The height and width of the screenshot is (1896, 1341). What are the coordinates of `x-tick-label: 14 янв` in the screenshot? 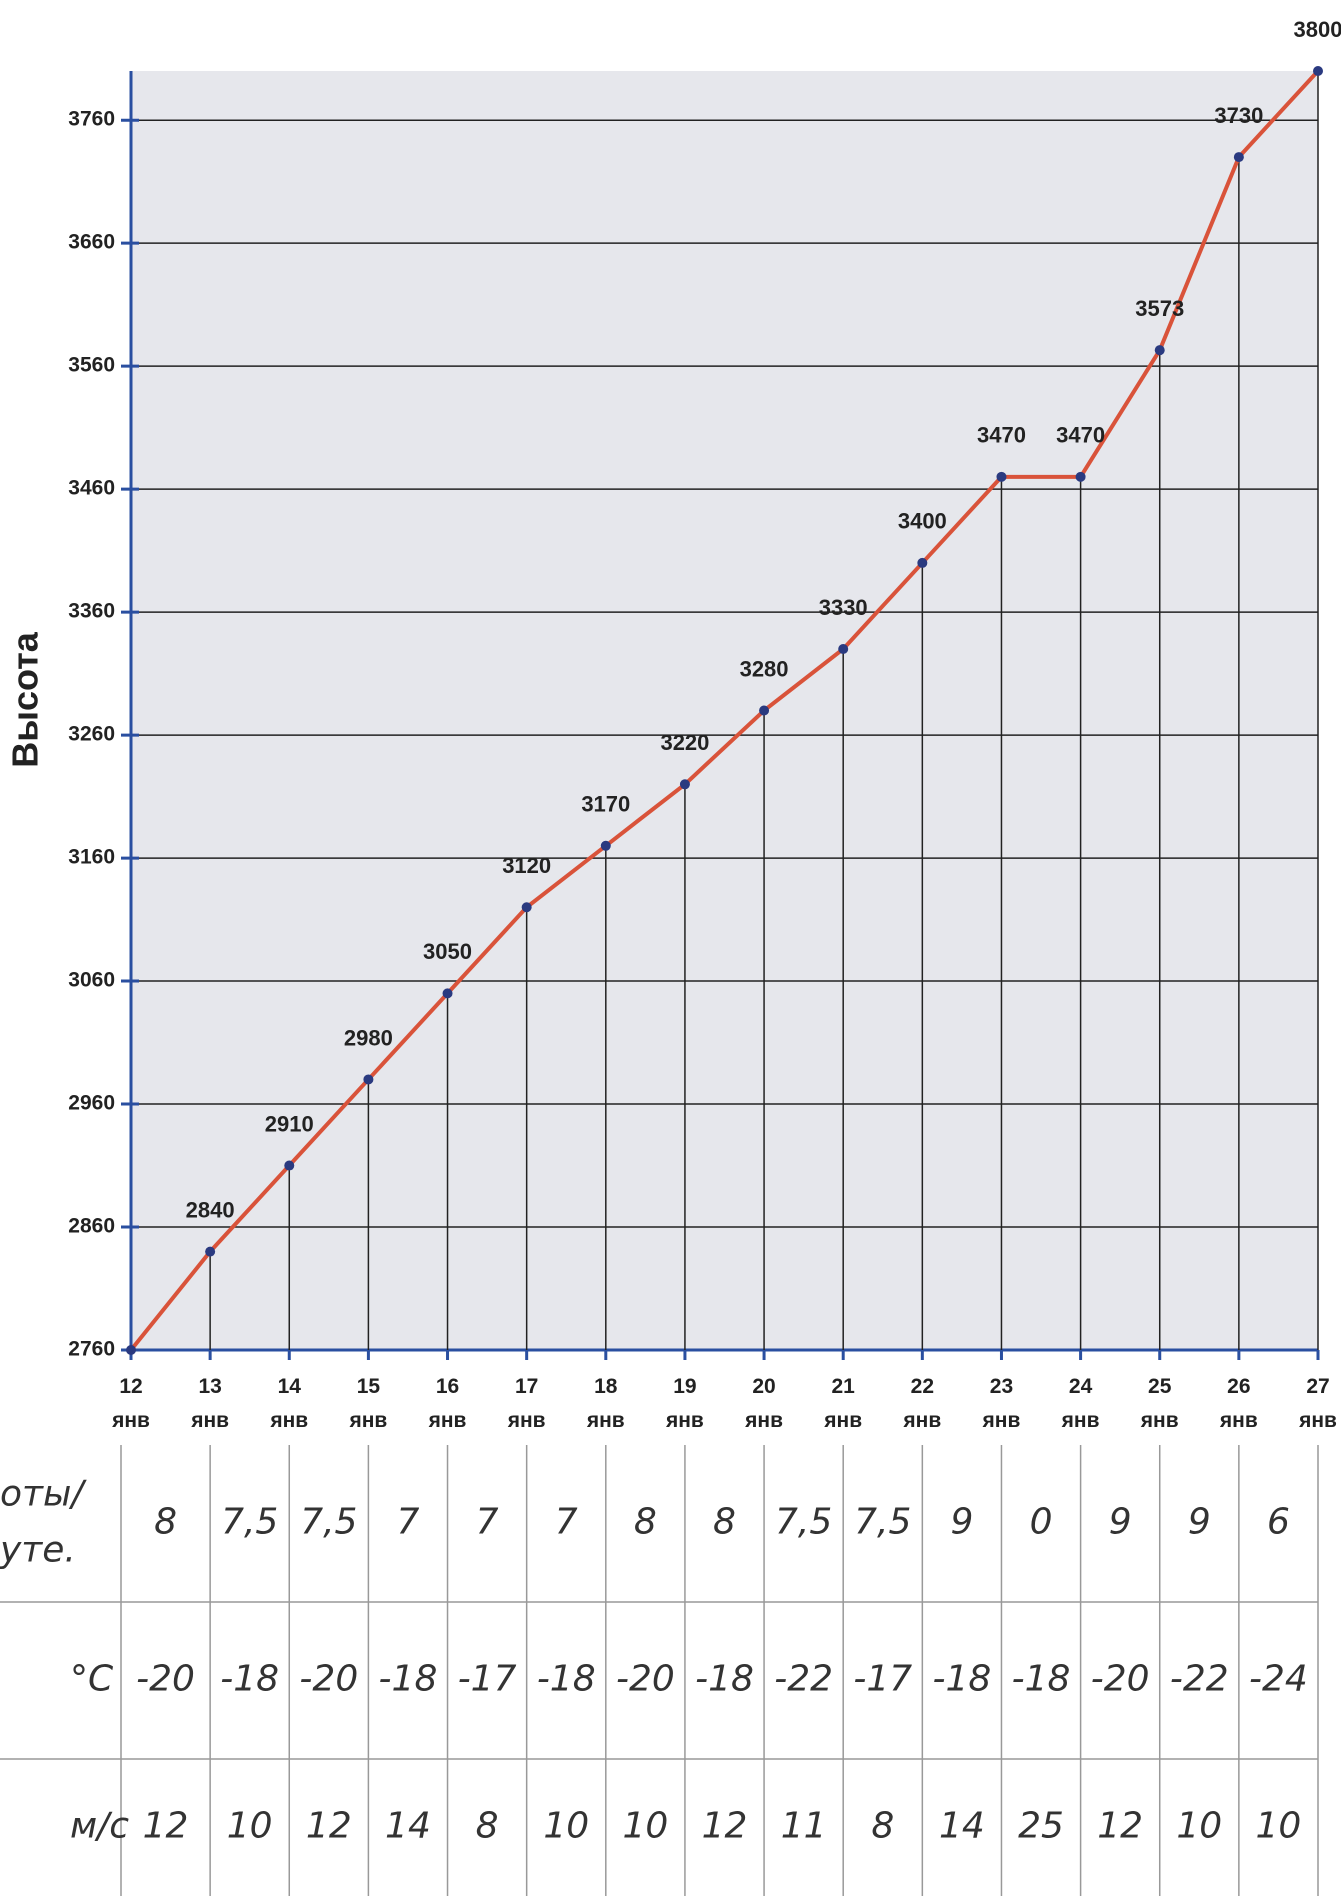 It's located at (289, 1403).